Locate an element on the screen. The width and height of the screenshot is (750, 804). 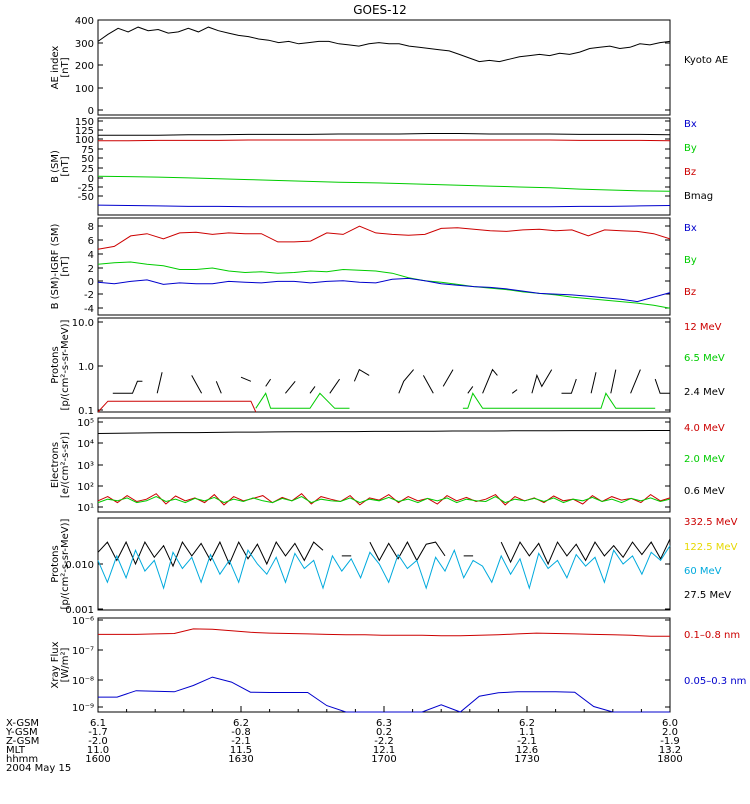
ephemeris-row-label: X-GSM is located at coordinates (22, 723).